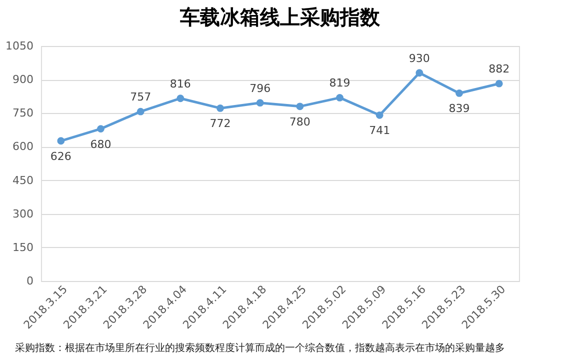 The image size is (562, 358). I want to click on data-label: 796, so click(260, 88).